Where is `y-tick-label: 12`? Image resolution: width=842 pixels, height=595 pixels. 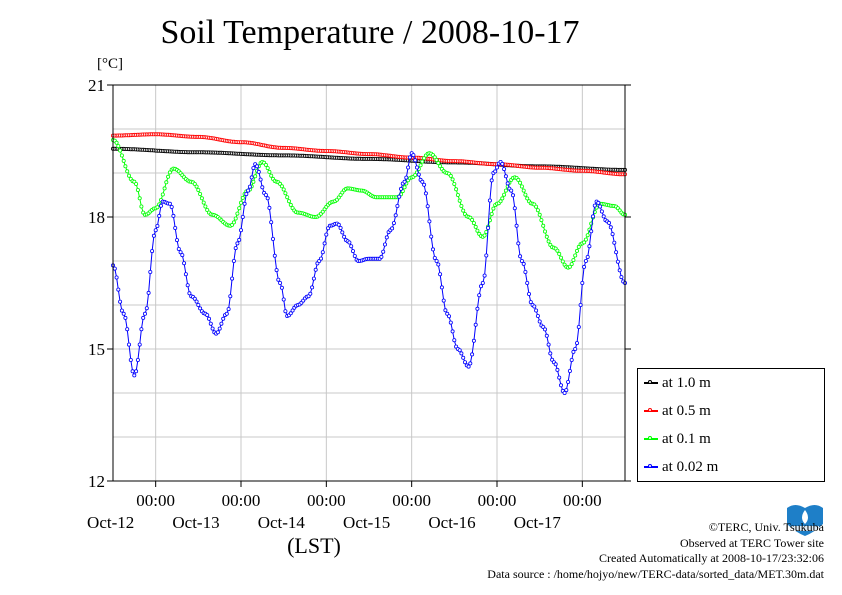
y-tick-label: 12 is located at coordinates (96, 481).